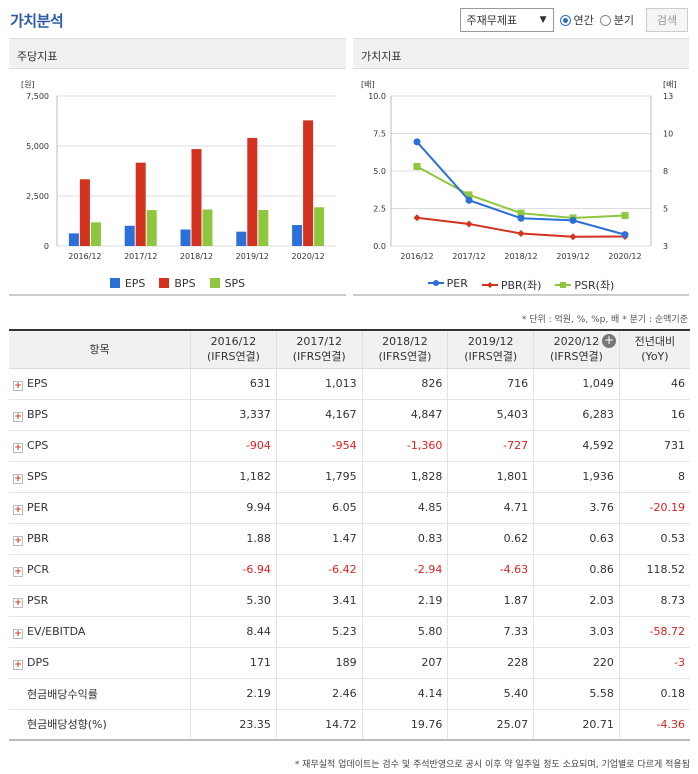 Image resolution: width=698 pixels, height=774 pixels. I want to click on table-cell: 0.62, so click(490, 539).